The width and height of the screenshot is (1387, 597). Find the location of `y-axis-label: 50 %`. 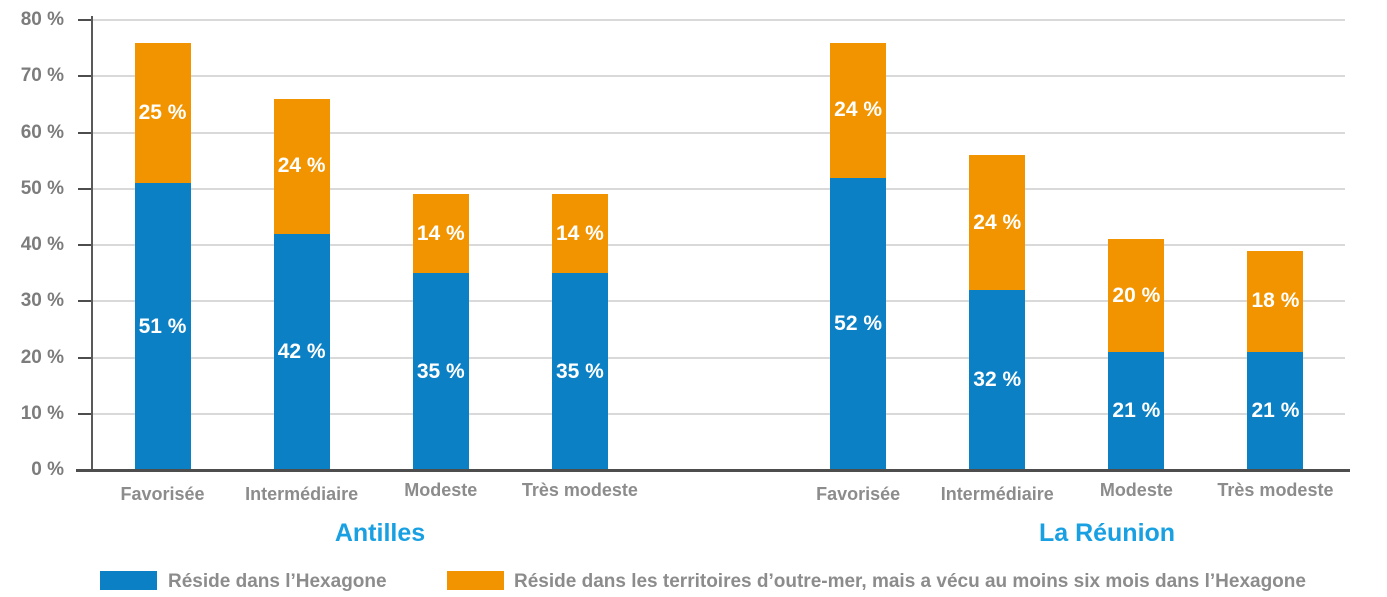

y-axis-label: 50 % is located at coordinates (42, 188).